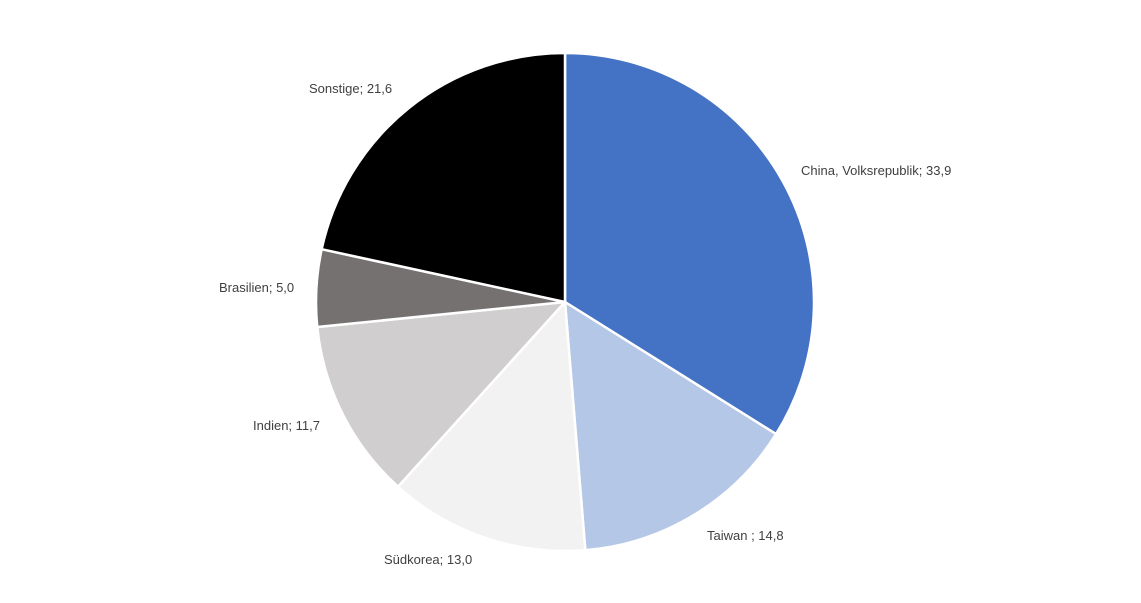 This screenshot has width=1141, height=603. I want to click on pie-slice-suedkorea, so click(491, 426).